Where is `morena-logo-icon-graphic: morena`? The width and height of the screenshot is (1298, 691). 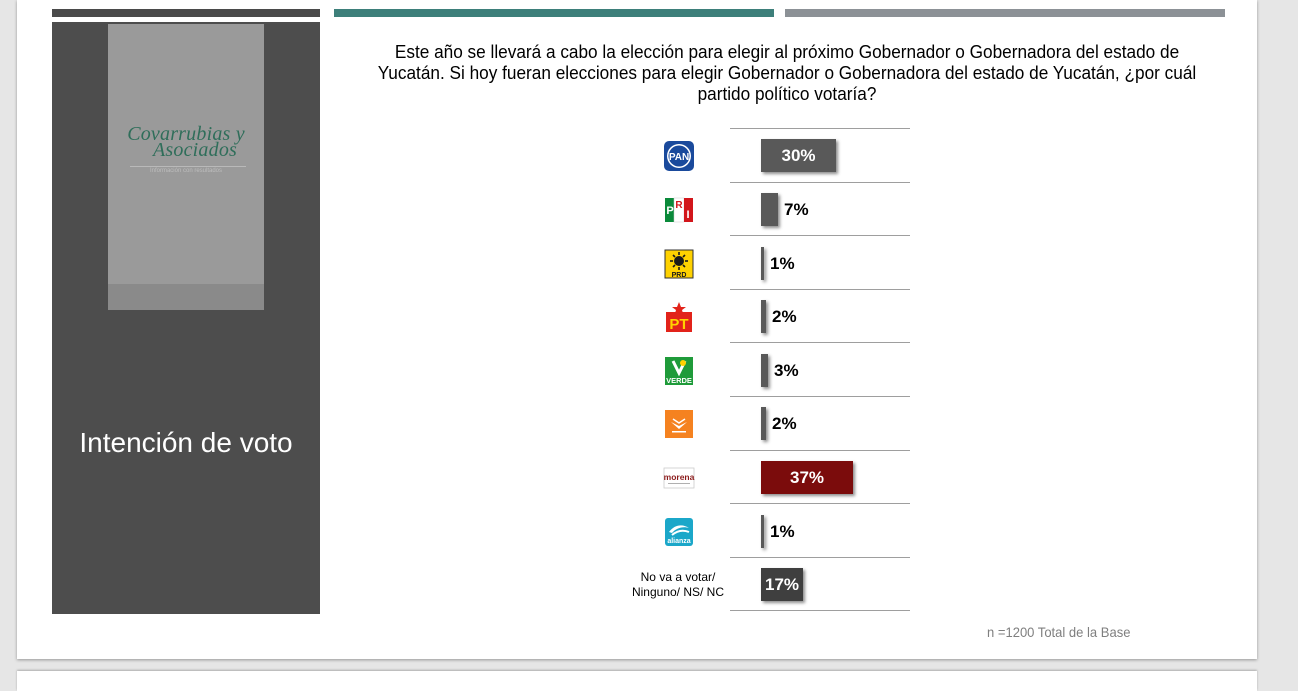 morena-logo-icon-graphic: morena is located at coordinates (679, 478).